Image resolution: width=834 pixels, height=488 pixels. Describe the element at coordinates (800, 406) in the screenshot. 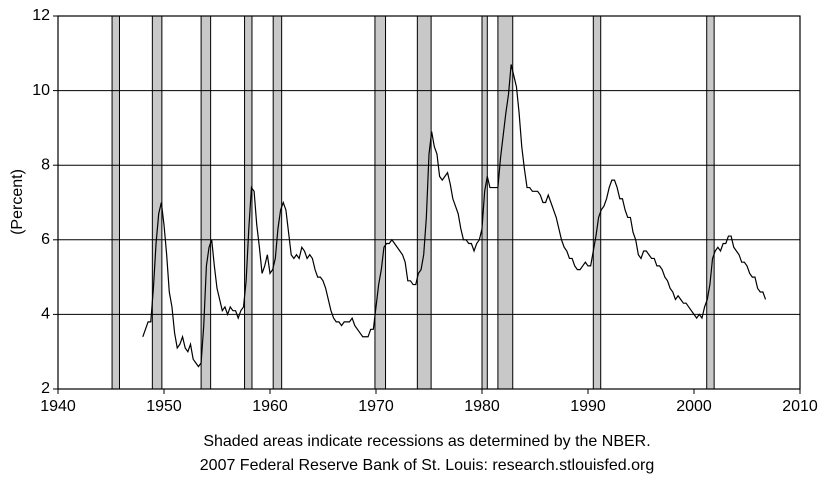

I see `x-tick-label: 2010` at that location.